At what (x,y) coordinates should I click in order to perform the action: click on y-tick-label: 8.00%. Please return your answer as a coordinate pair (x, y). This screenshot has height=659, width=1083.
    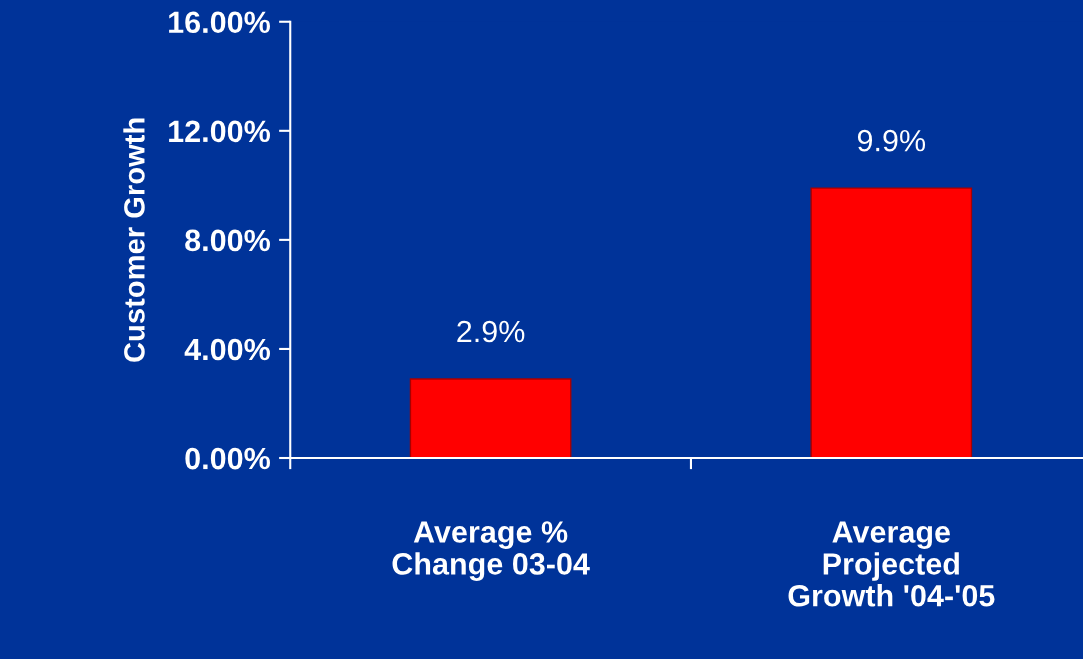
    Looking at the image, I should click on (227, 240).